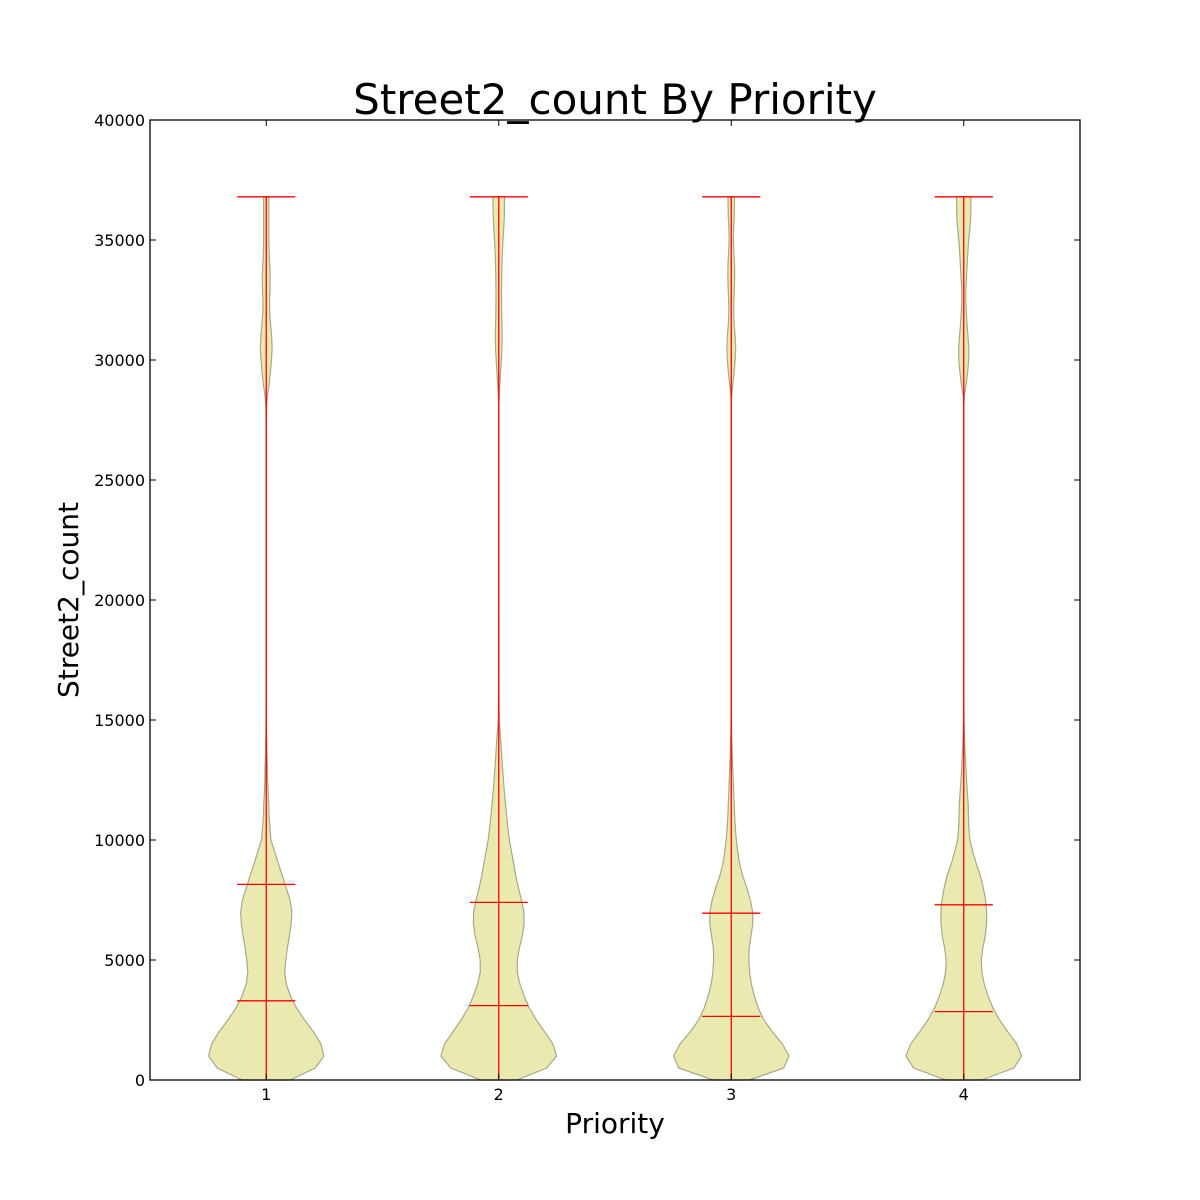  Describe the element at coordinates (119, 720) in the screenshot. I see `y-tick-label: 15000` at that location.